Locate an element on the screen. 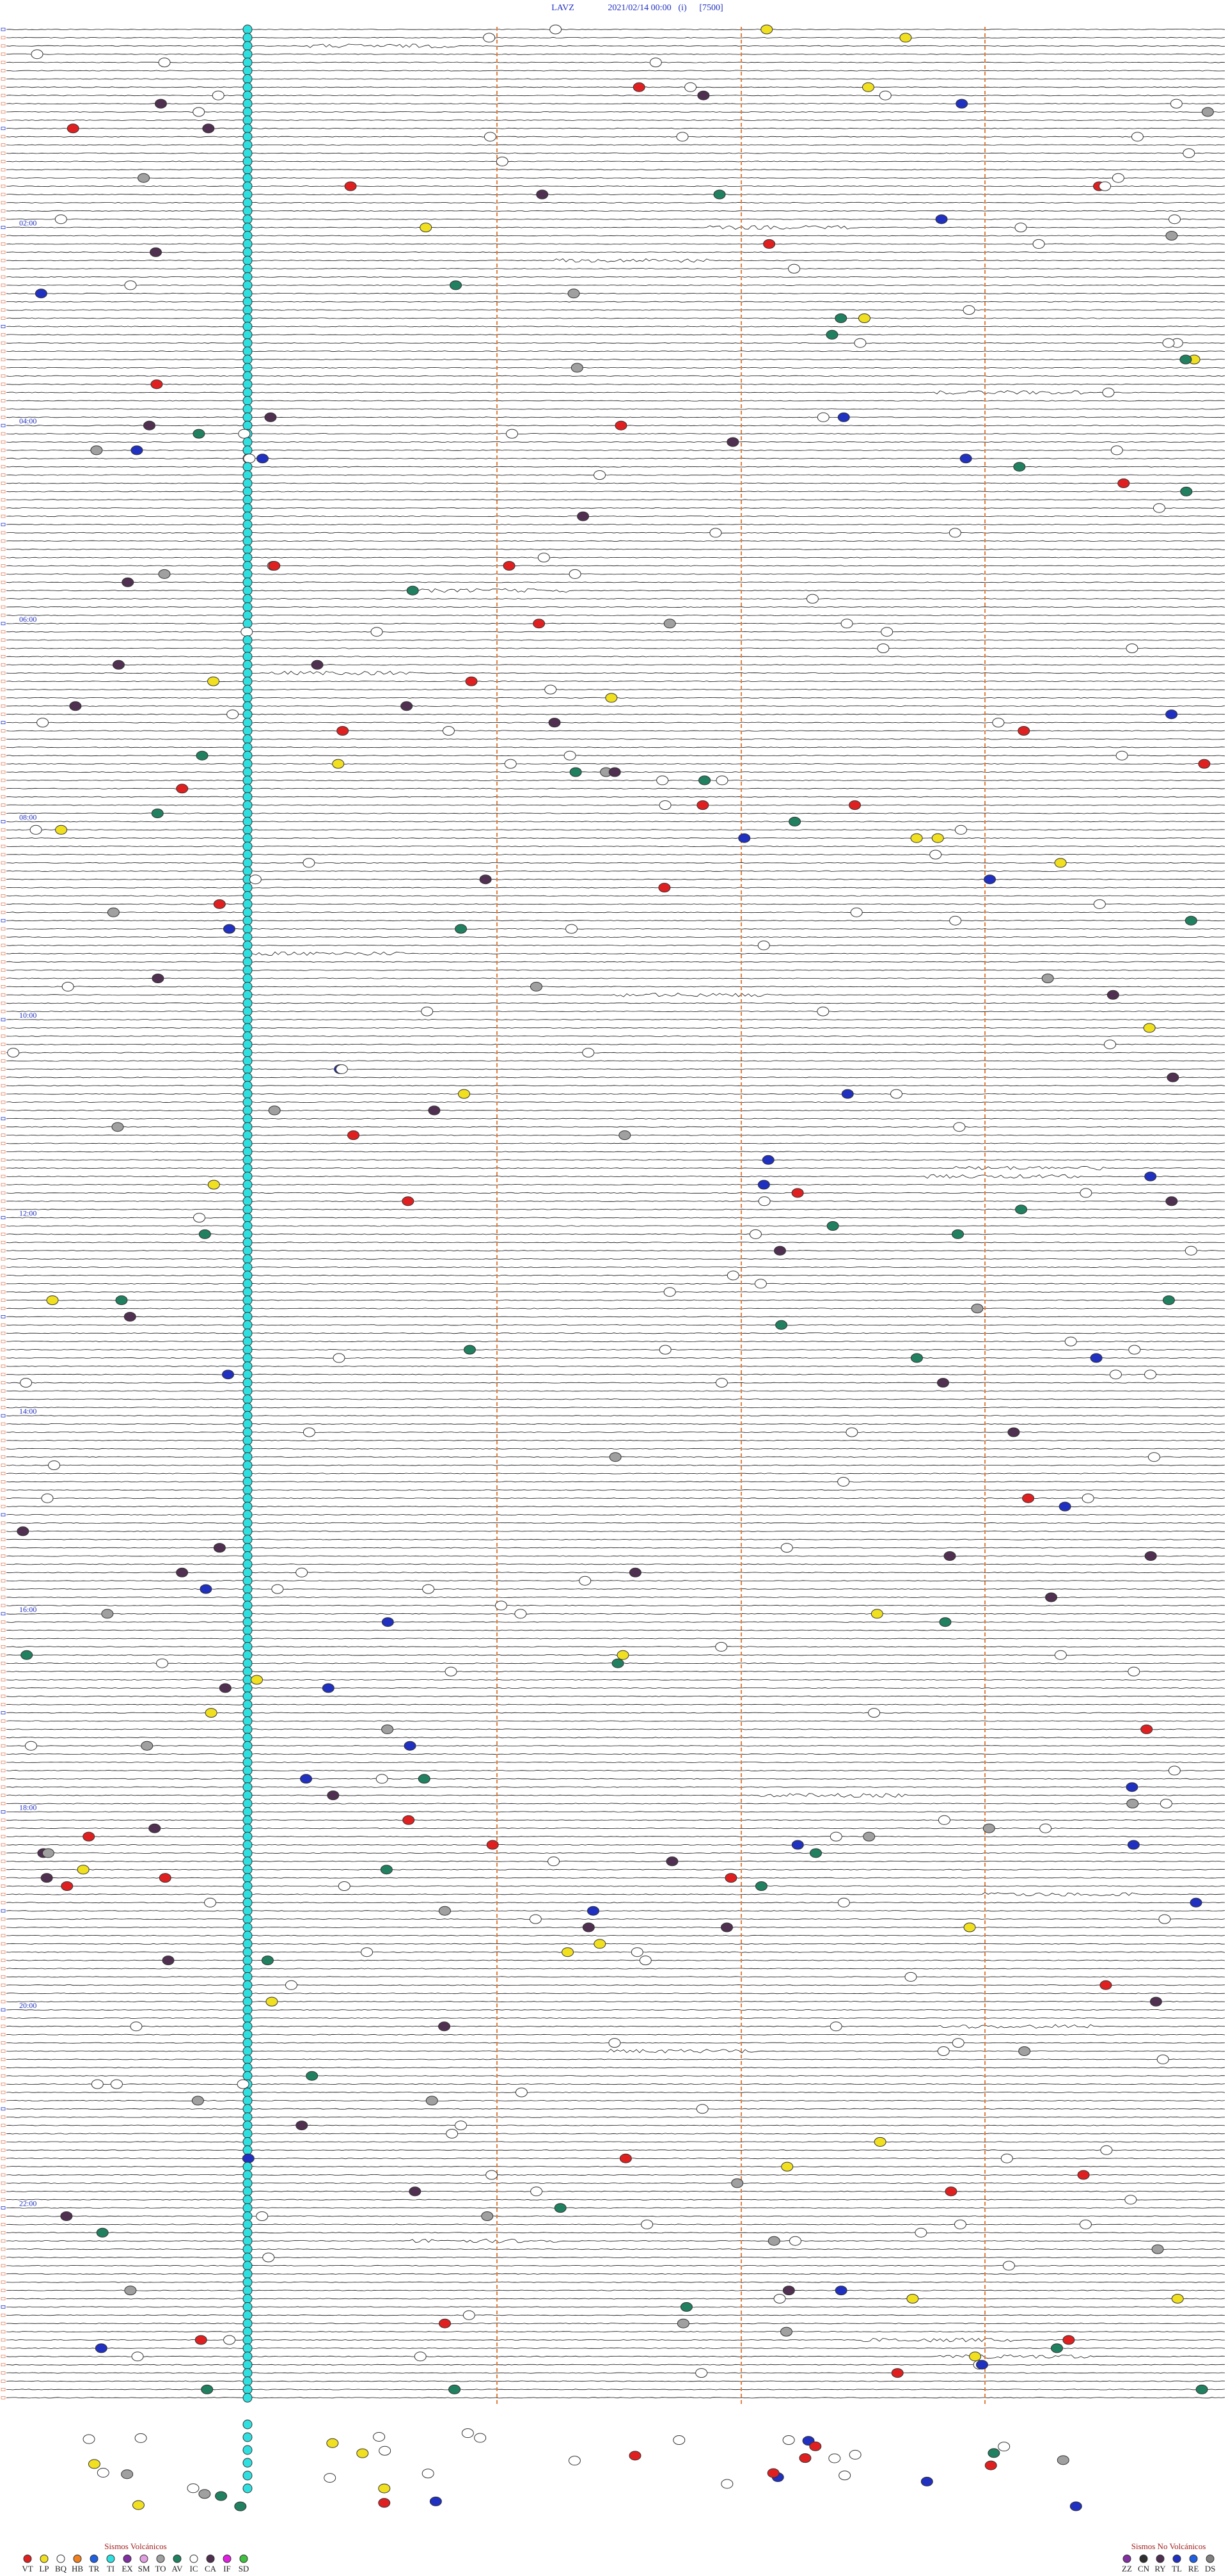  hour-label: 06:00 is located at coordinates (27, 619).